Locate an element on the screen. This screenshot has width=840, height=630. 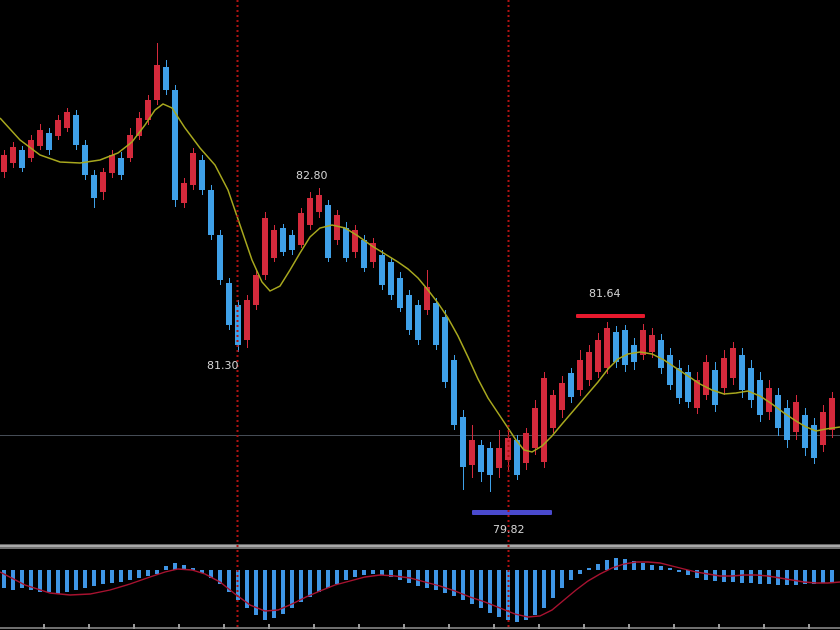
level-lines is located at coordinates (558, 414).